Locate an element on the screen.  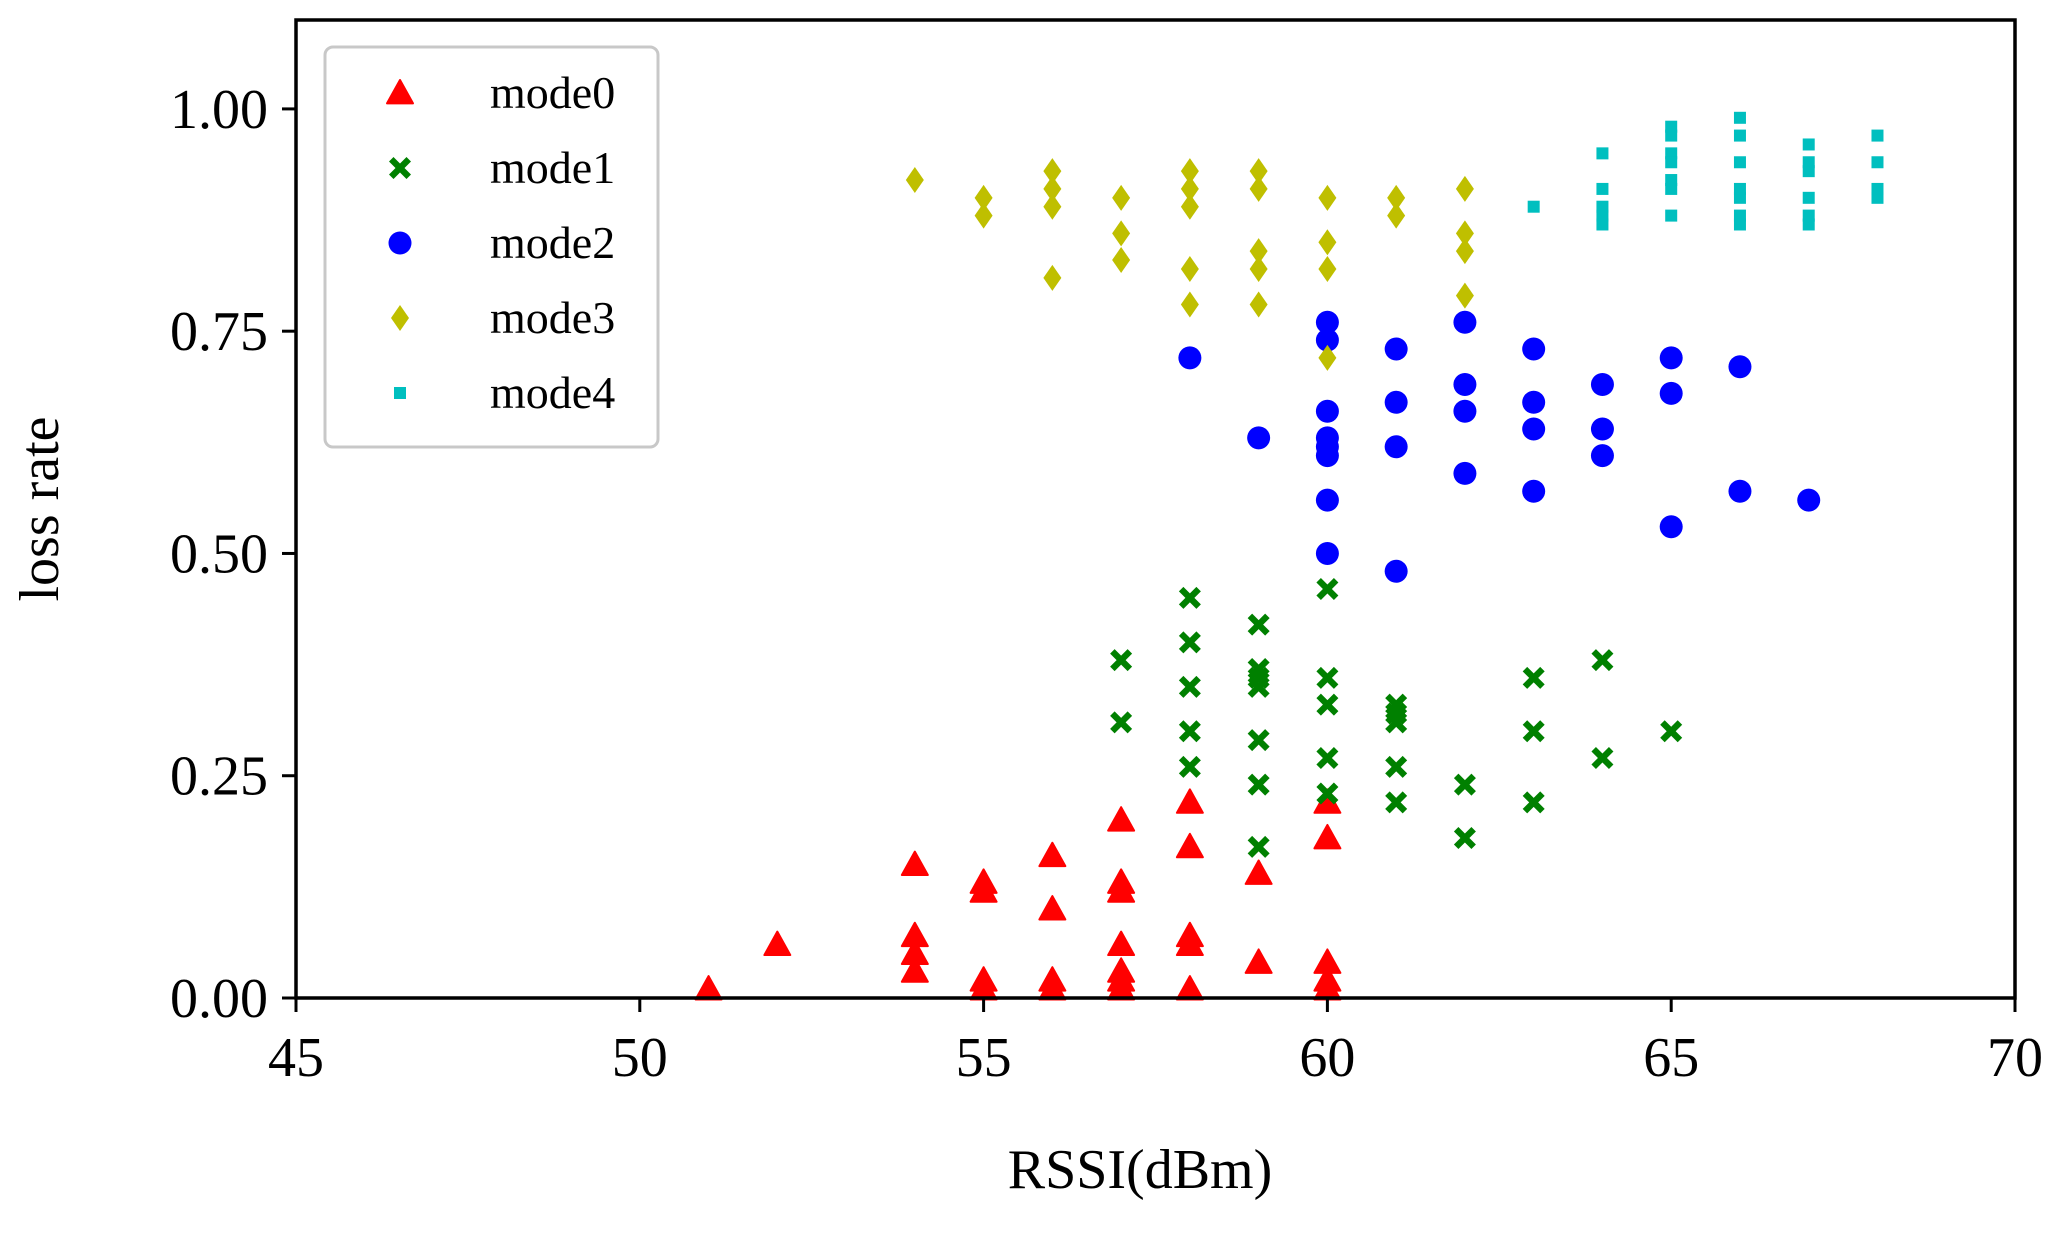
x-tick-label: 50 is located at coordinates (640, 1058).